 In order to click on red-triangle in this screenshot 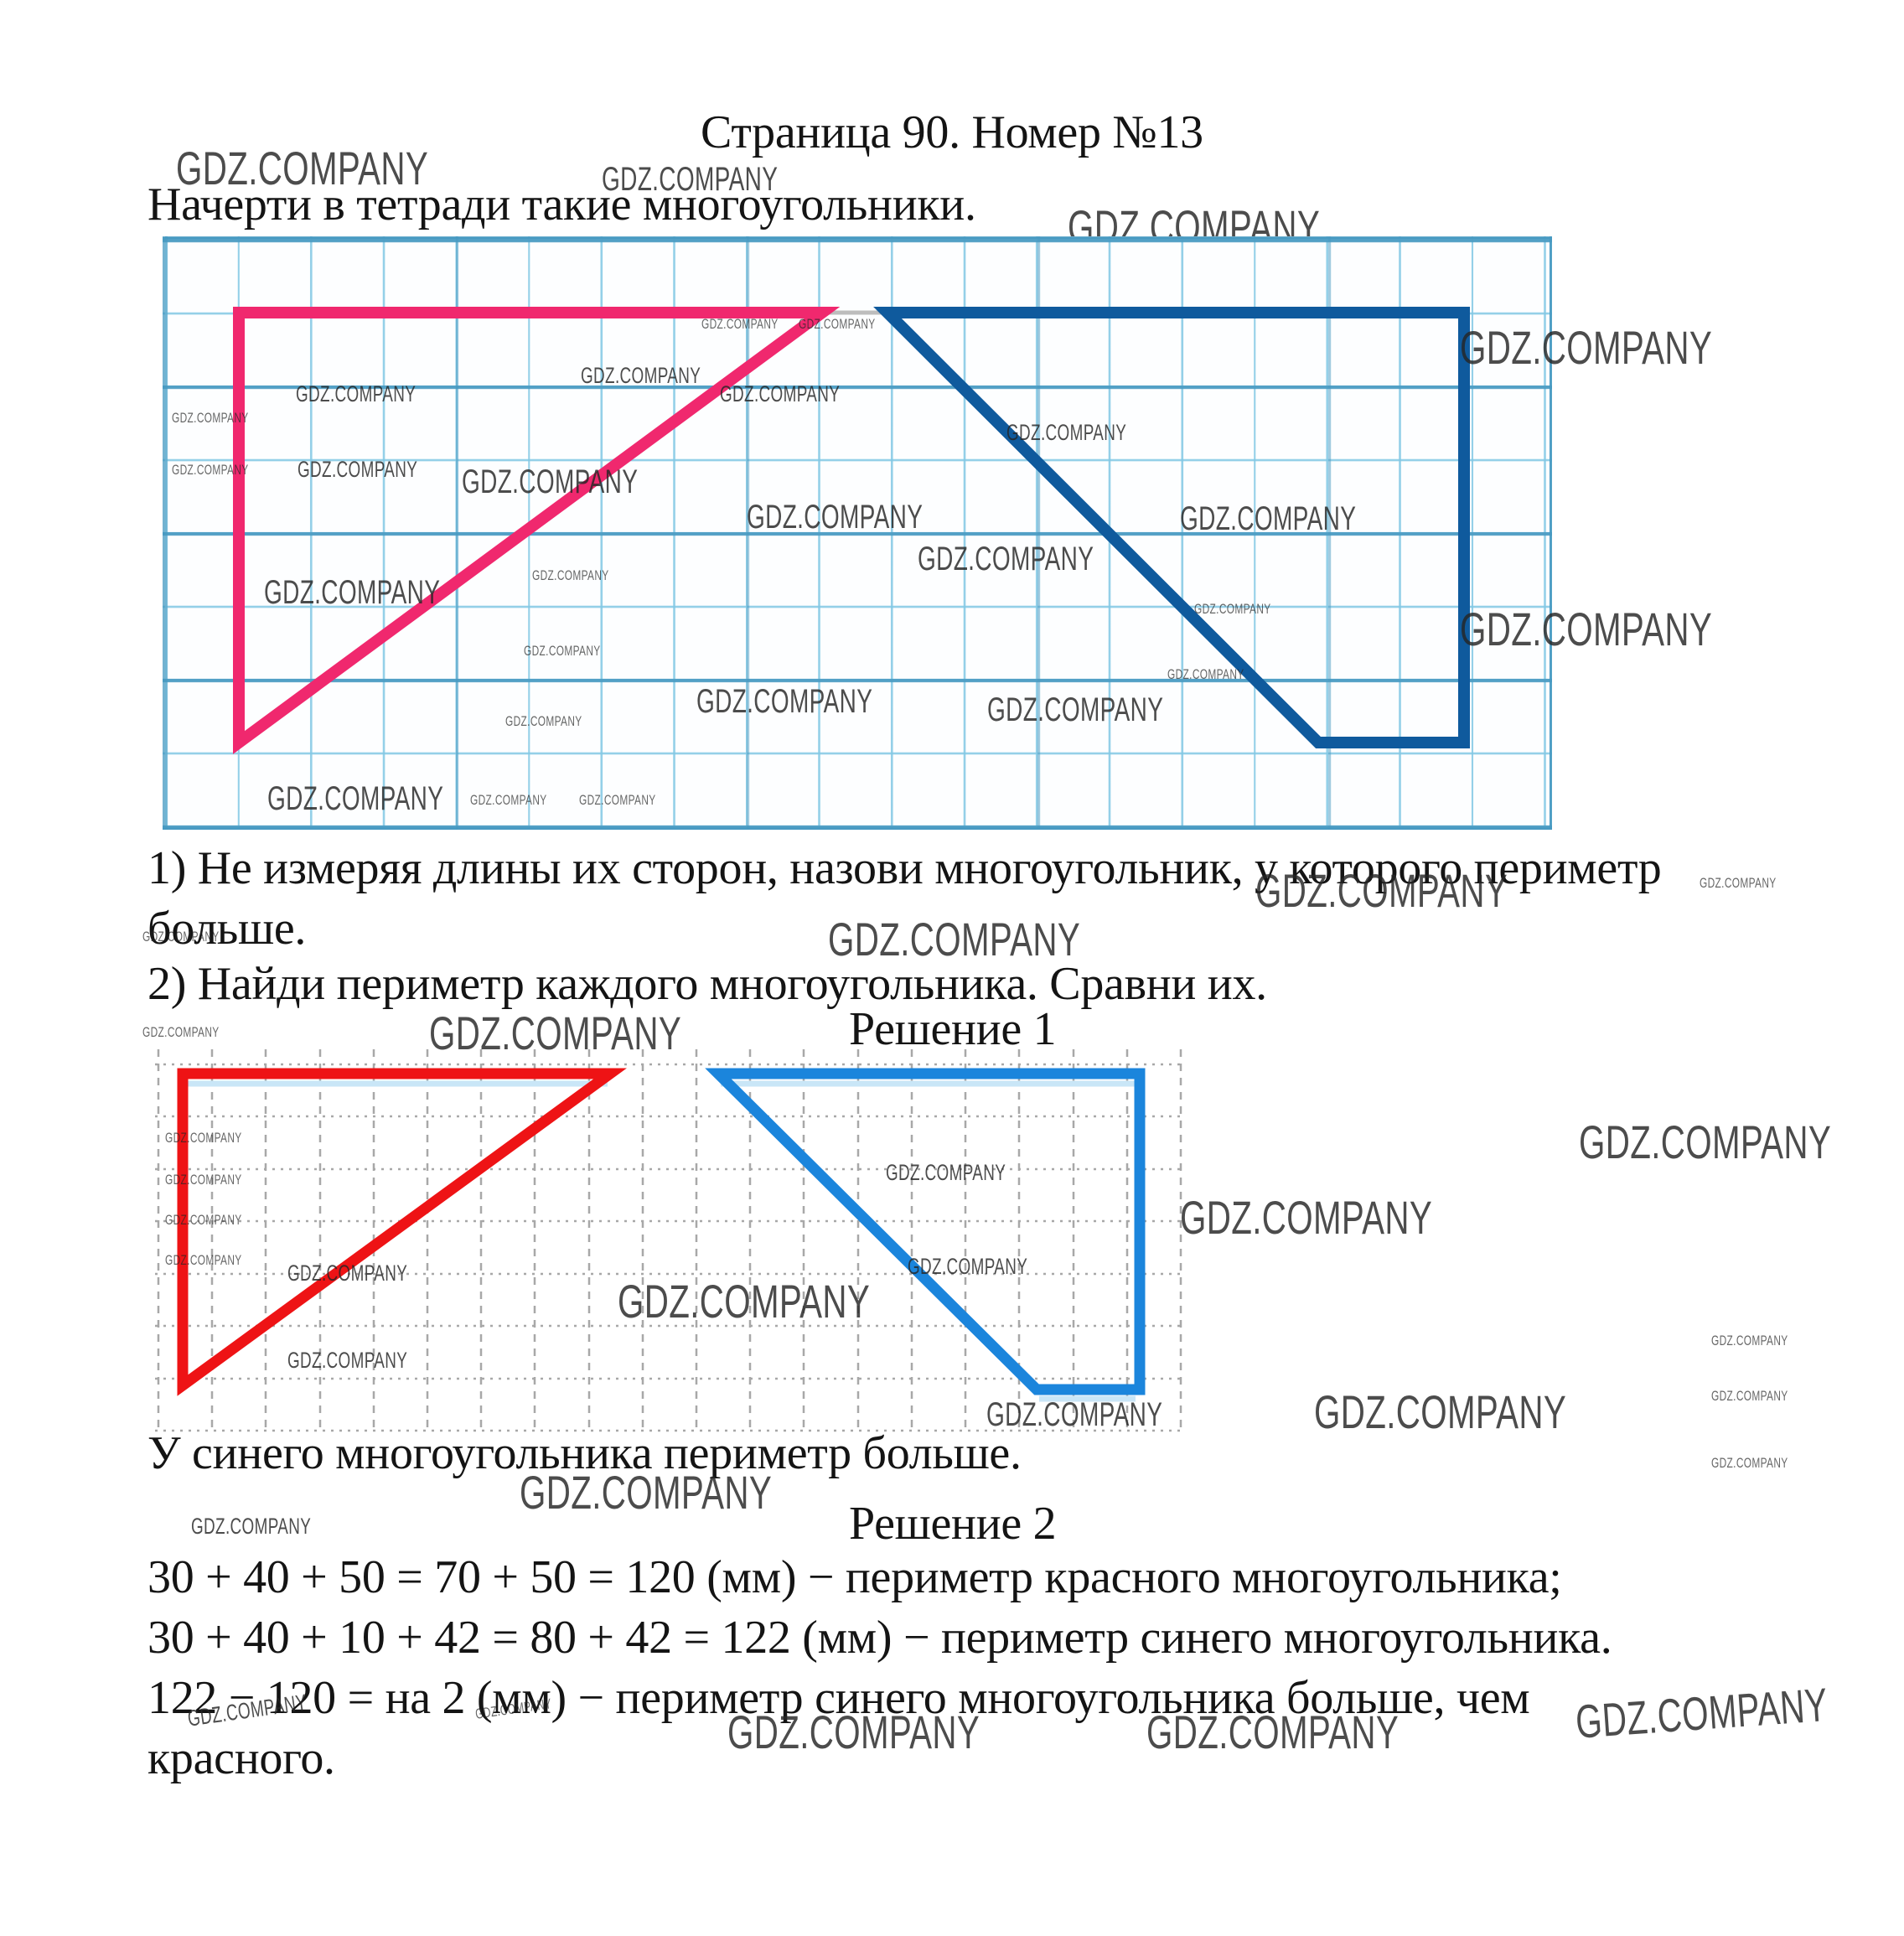, I will do `click(402, 1232)`.